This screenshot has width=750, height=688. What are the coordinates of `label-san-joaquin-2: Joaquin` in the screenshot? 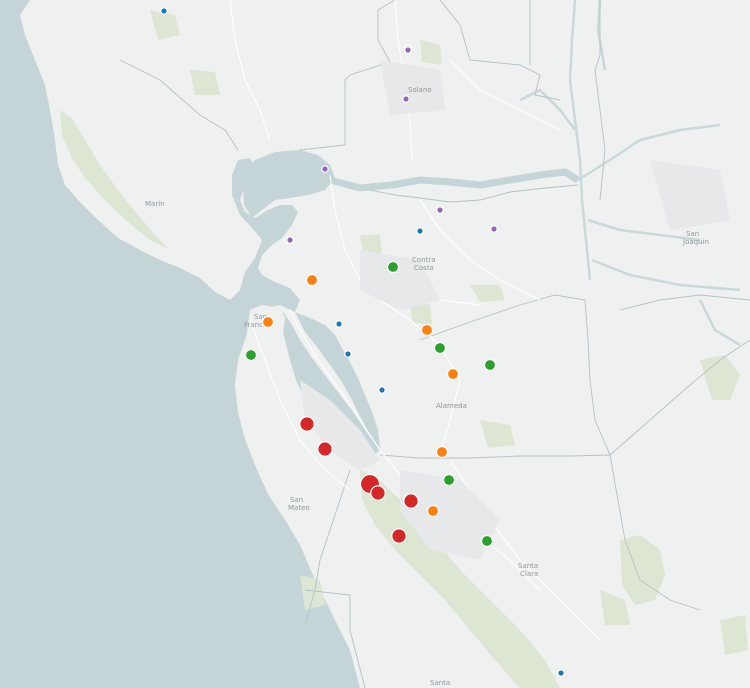 It's located at (695, 242).